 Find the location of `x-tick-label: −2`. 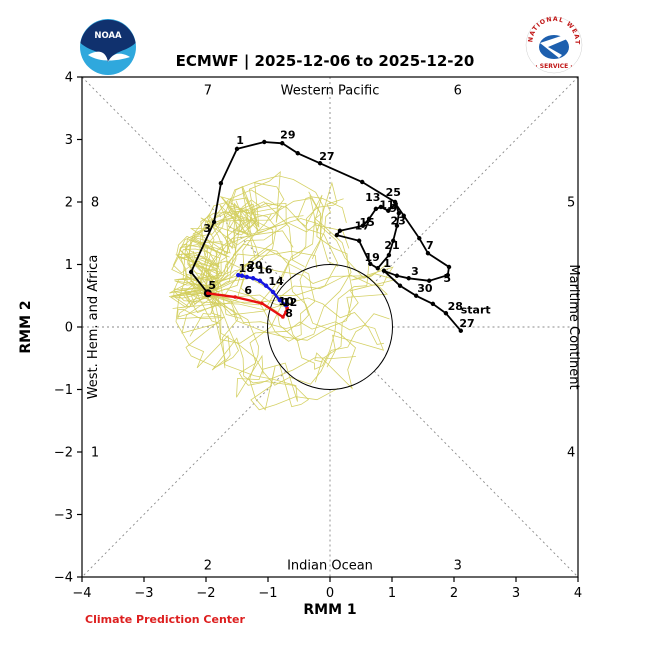

x-tick-label: −2 is located at coordinates (205, 593).